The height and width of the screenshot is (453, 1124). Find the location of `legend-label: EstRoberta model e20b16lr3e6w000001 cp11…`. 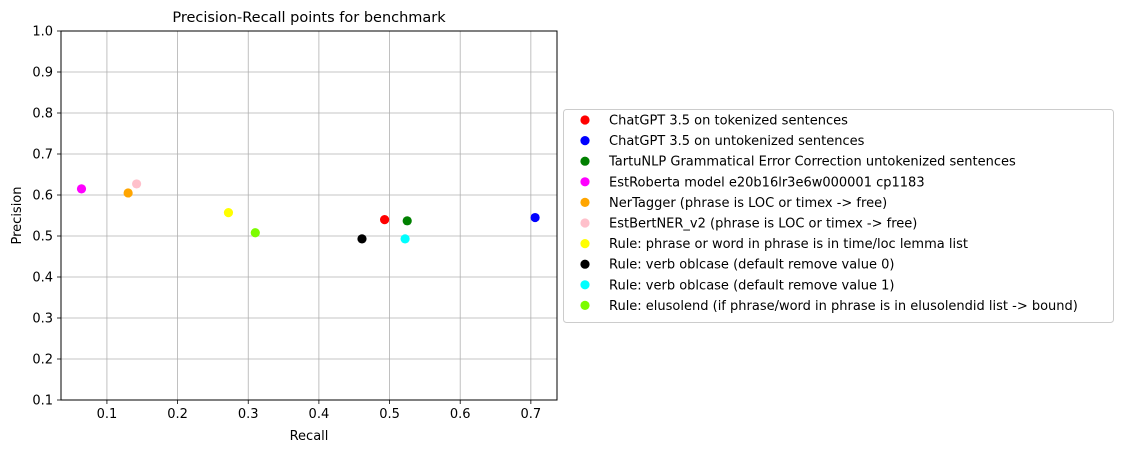

legend-label: EstRoberta model e20b16lr3e6w000001 cp11… is located at coordinates (767, 182).